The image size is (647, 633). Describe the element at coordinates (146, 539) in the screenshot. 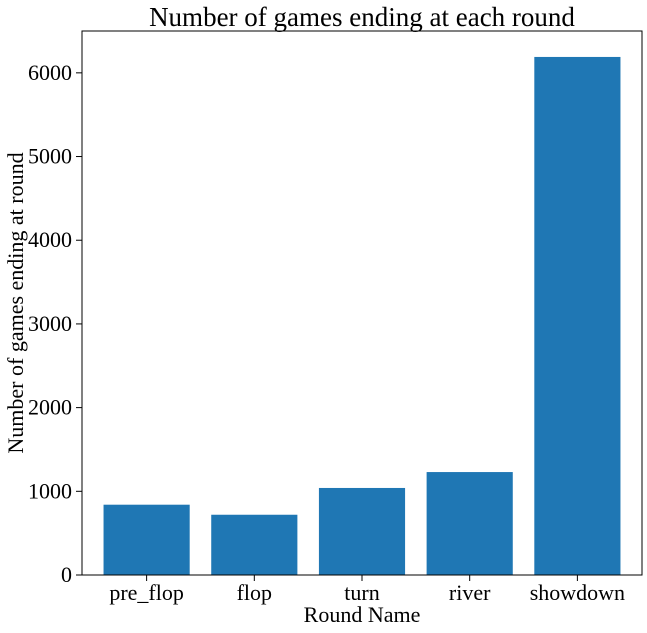

I see `bar-pre_flop` at that location.